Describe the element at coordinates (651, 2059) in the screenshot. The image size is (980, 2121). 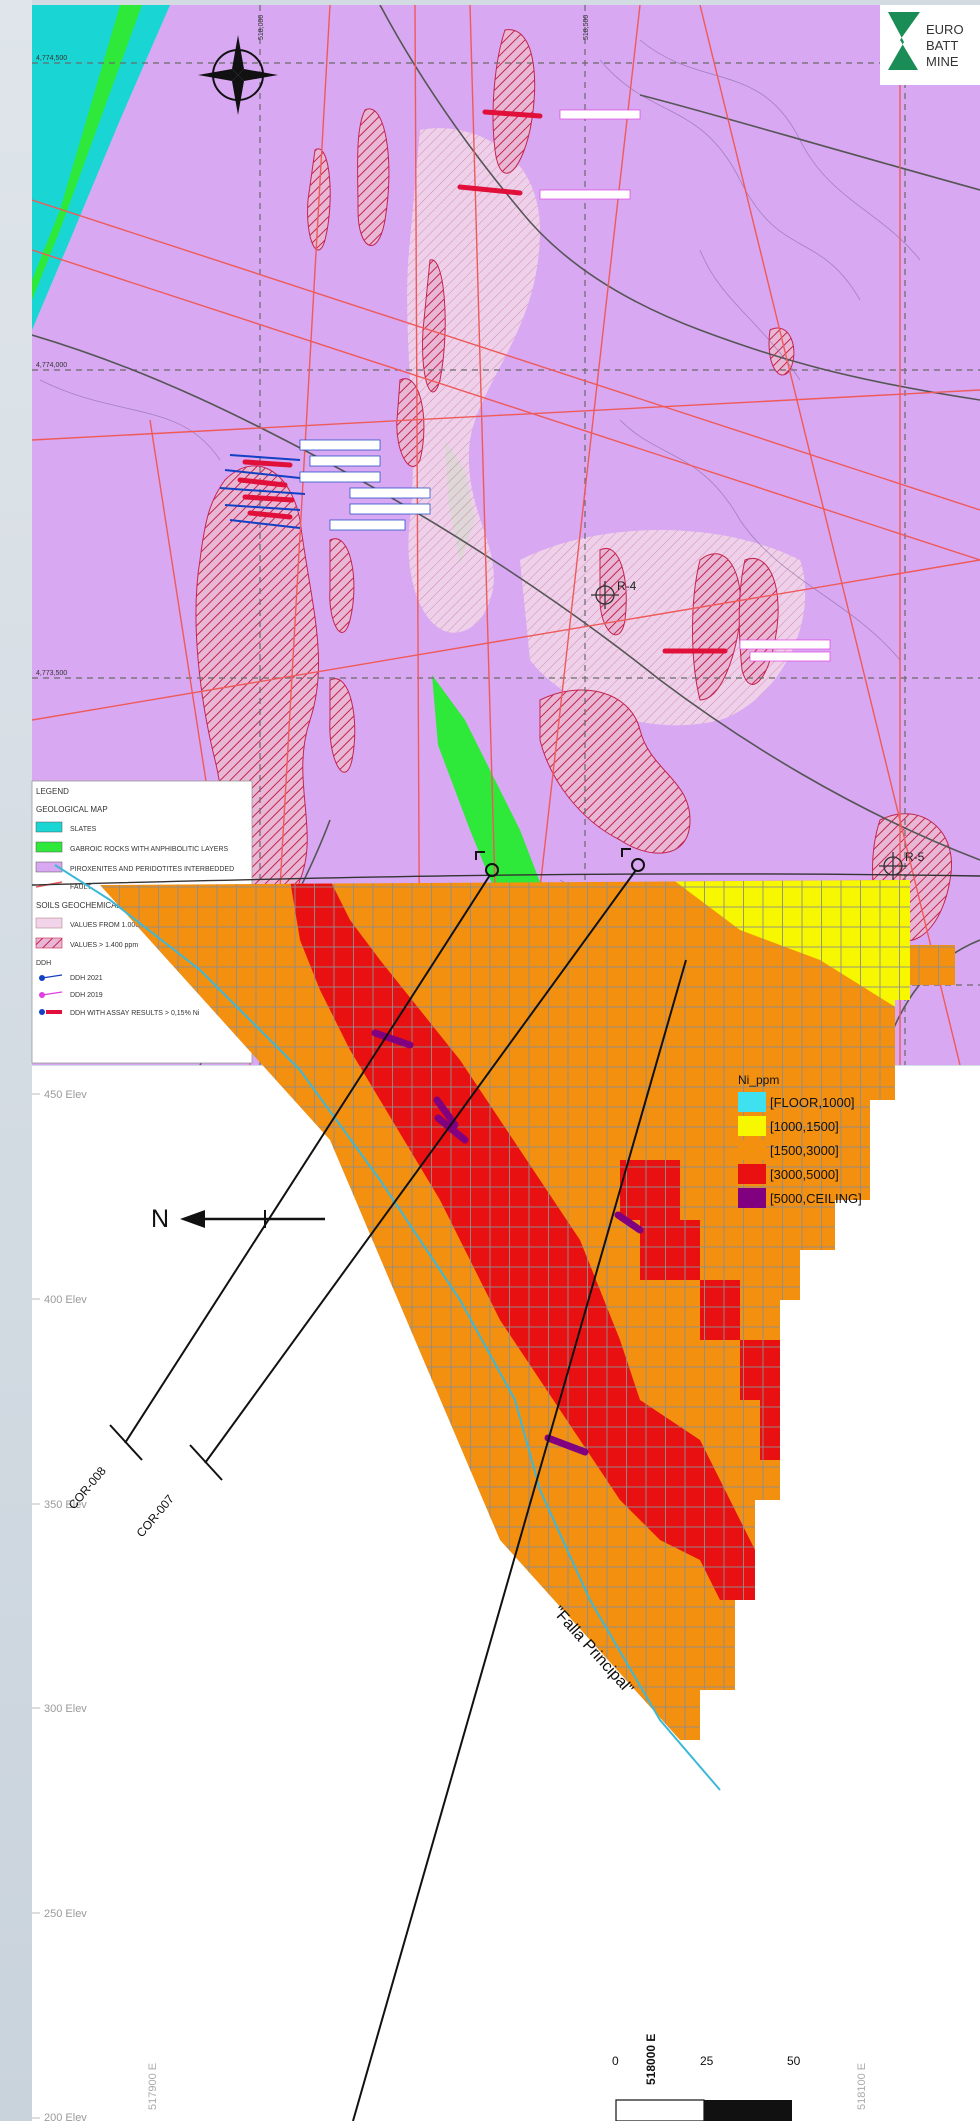
I see `easting-518000: 518000 E` at that location.